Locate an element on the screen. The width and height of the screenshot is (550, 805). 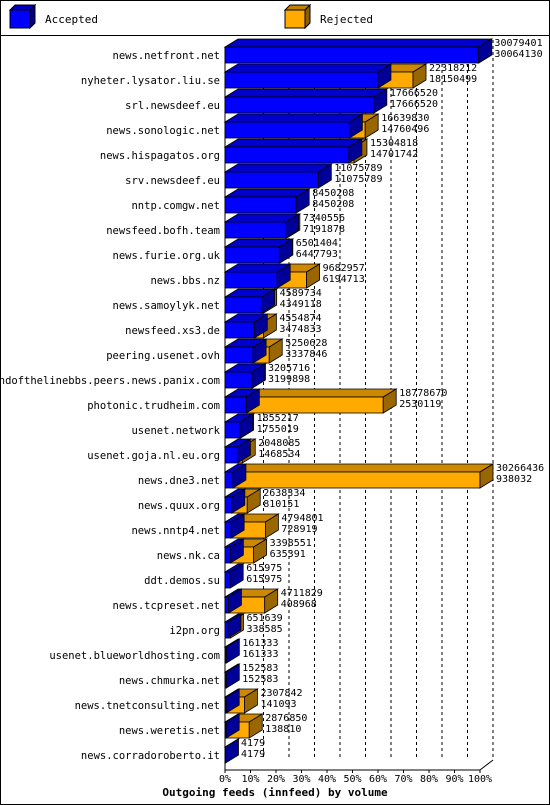
value-total: 4589734 is located at coordinates (301, 293).